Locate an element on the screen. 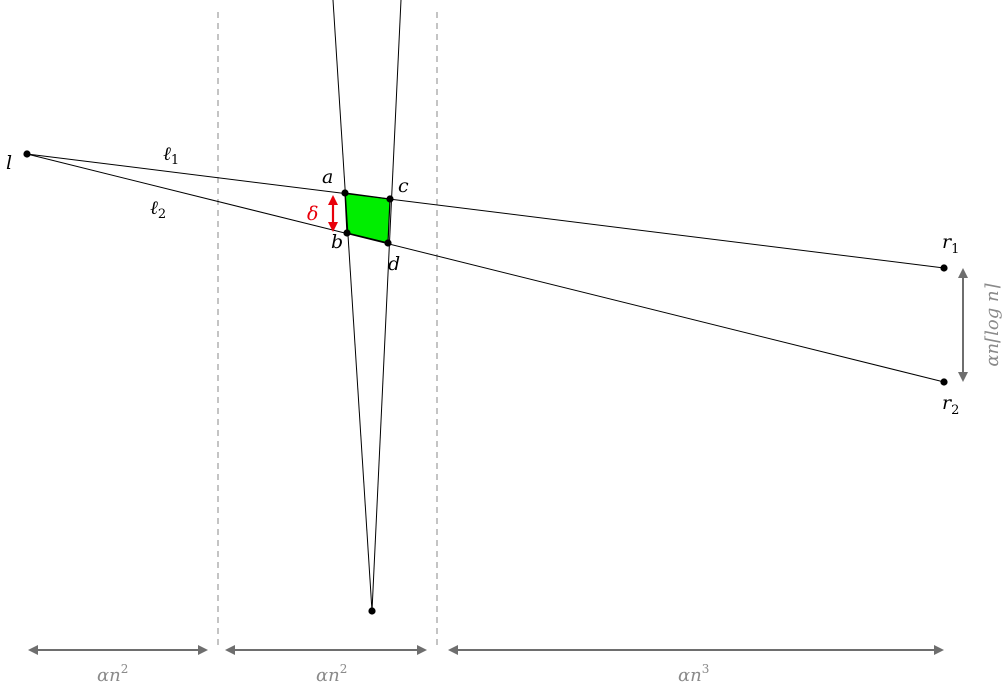  steep-line-right is located at coordinates (386, 306).